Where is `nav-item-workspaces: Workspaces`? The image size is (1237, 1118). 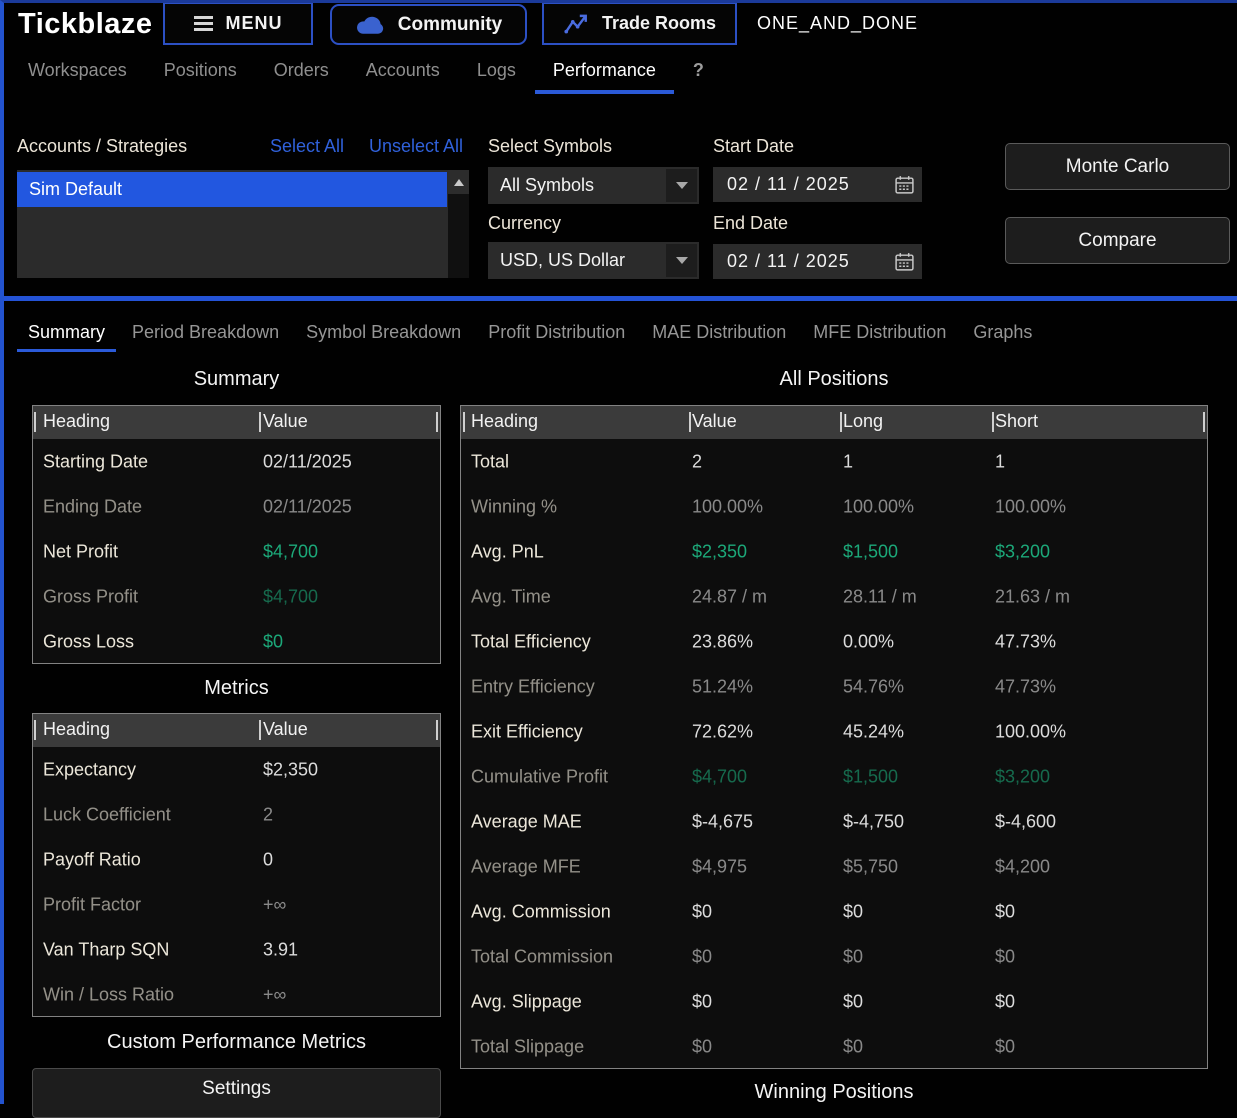 nav-item-workspaces: Workspaces is located at coordinates (77, 70).